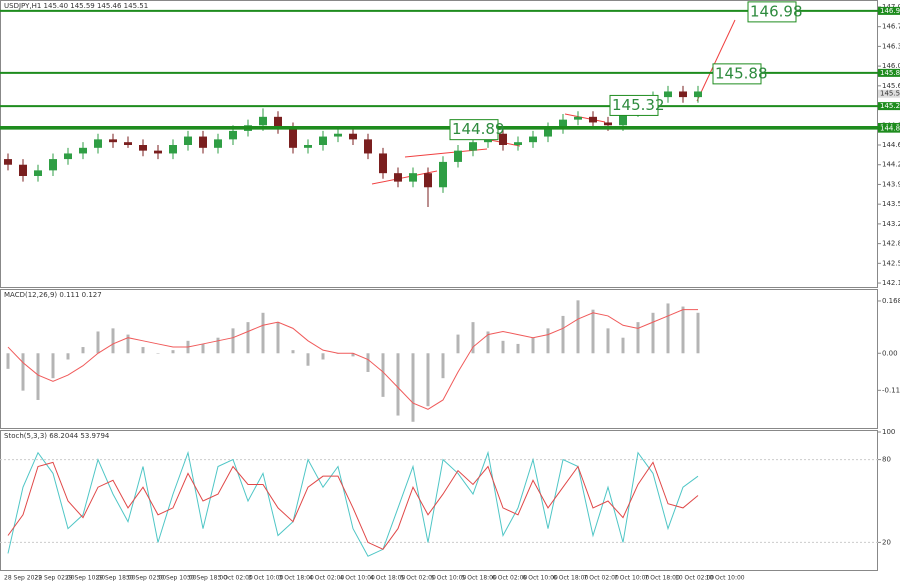 The height and width of the screenshot is (585, 900). Describe the element at coordinates (891, 86) in the screenshot. I see `y-tick-label: 145.65` at that location.